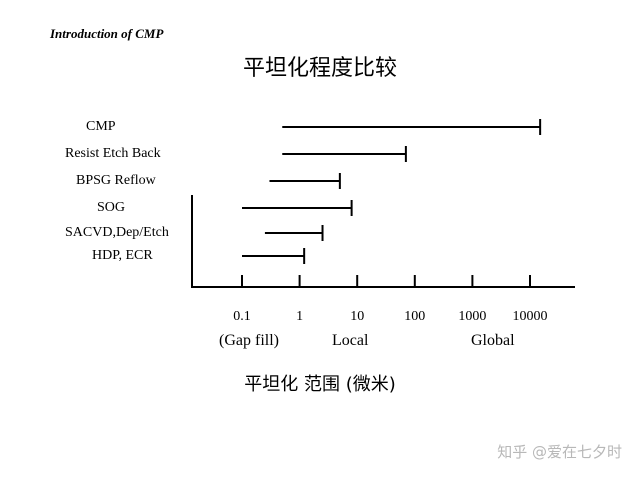 The image size is (640, 480). I want to click on category-label: HDP, ECR, so click(122, 255).